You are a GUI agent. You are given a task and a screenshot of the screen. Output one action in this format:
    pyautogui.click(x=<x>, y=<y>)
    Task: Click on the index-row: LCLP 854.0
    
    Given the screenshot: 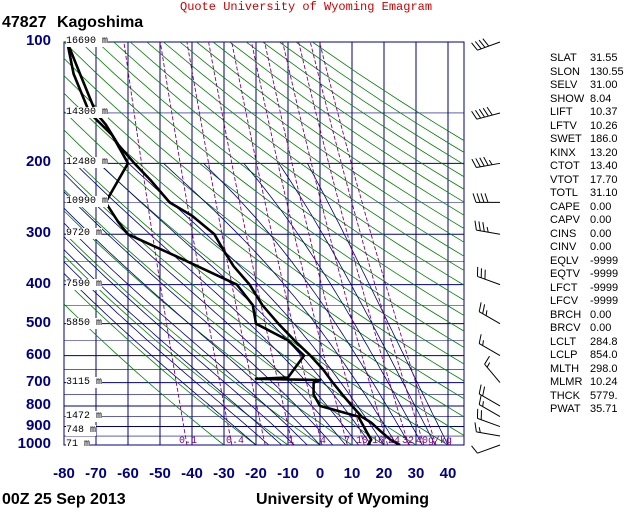 What is the action you would take?
    pyautogui.click(x=587, y=356)
    